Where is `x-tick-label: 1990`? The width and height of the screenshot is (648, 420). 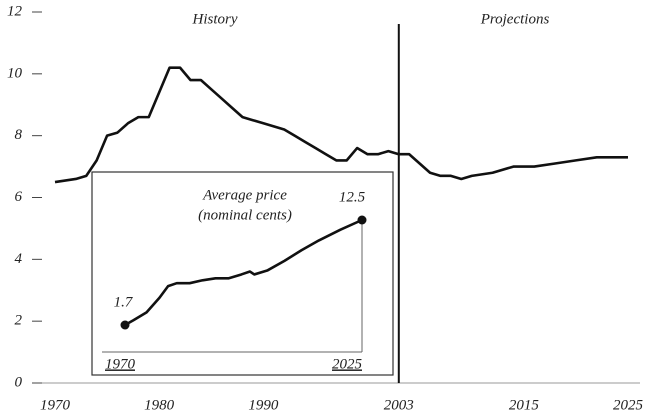 x-tick-label: 1990 is located at coordinates (263, 405).